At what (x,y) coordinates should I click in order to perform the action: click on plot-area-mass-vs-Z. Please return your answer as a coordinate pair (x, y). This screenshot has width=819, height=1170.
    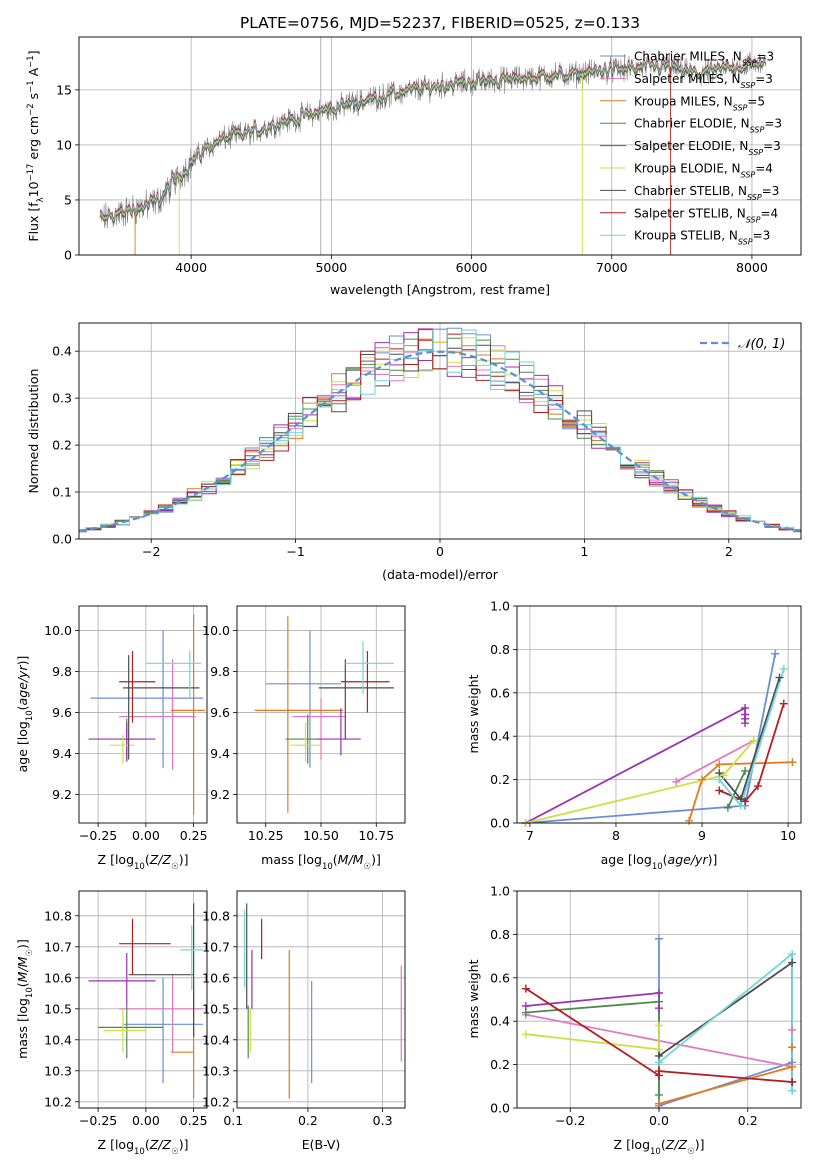
    Looking at the image, I should click on (143, 999).